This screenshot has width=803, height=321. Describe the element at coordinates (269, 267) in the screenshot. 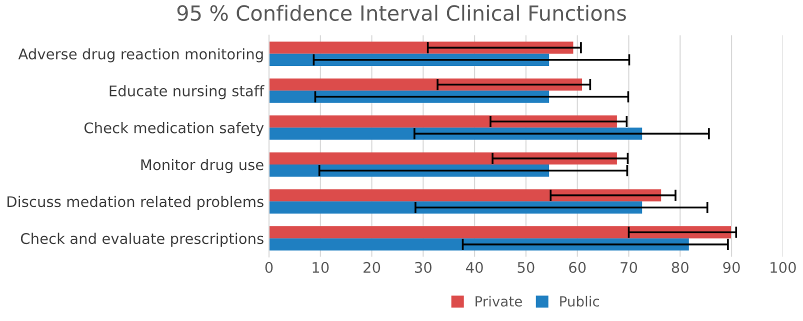

I see `x-tick-label: 0` at that location.